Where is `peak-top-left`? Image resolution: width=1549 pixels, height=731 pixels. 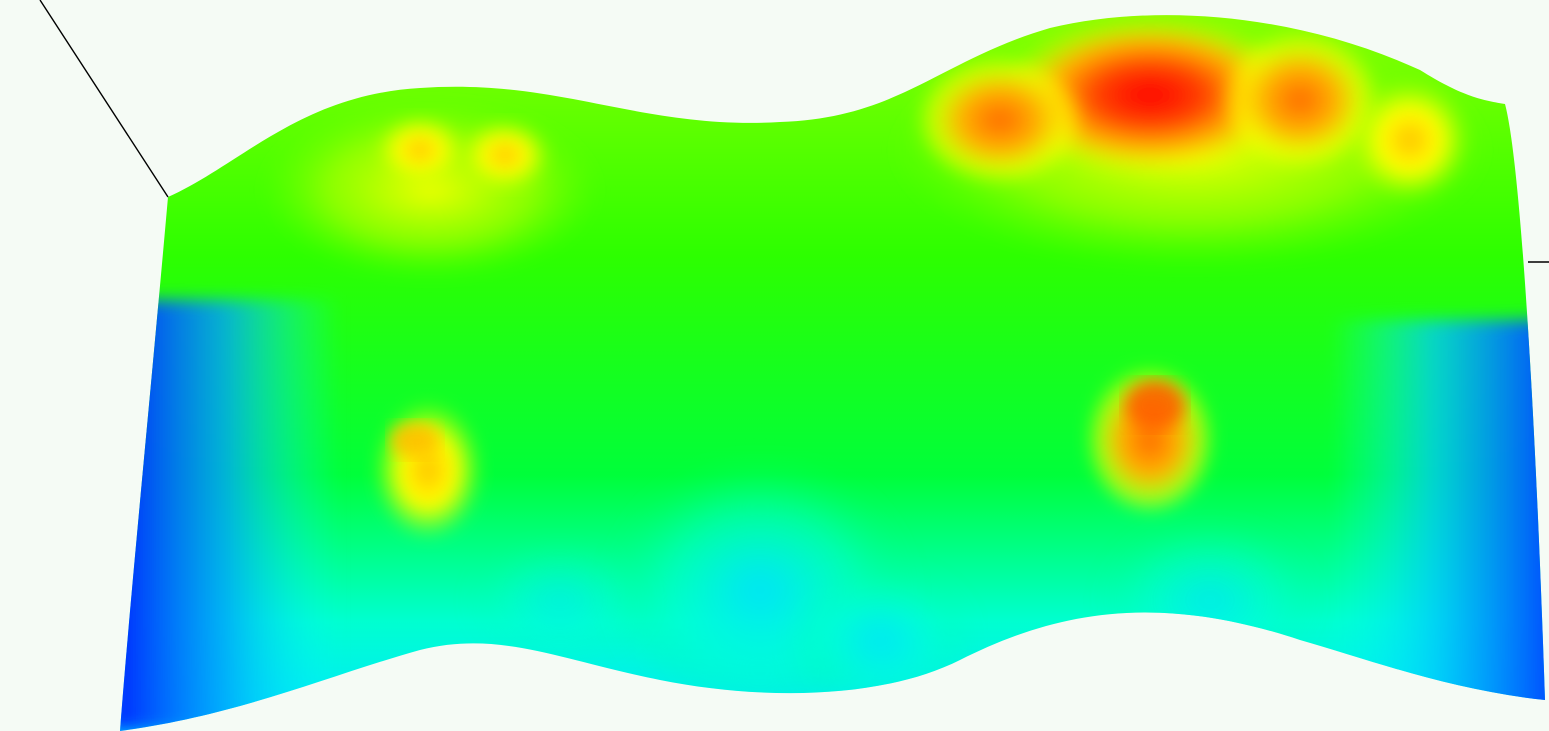
peak-top-left is located at coordinates (420, 150).